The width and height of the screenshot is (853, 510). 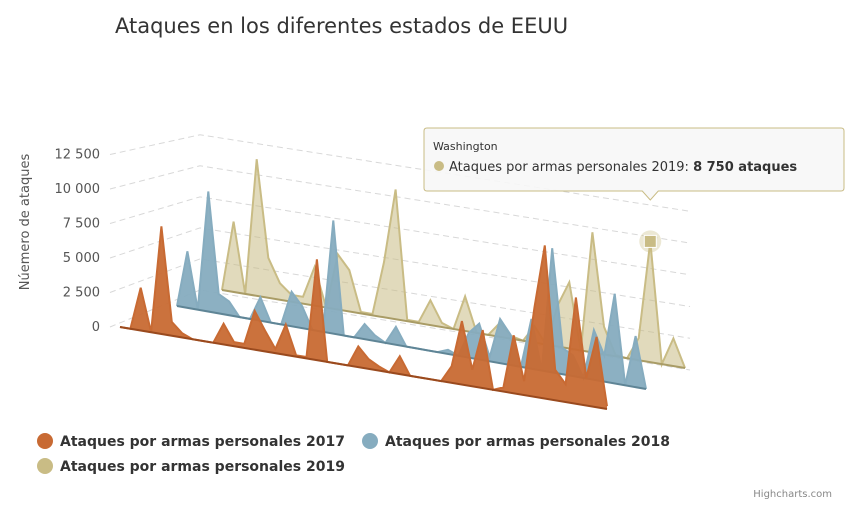 What do you see at coordinates (78, 189) in the screenshot?
I see `y-tick-label: 10 000` at bounding box center [78, 189].